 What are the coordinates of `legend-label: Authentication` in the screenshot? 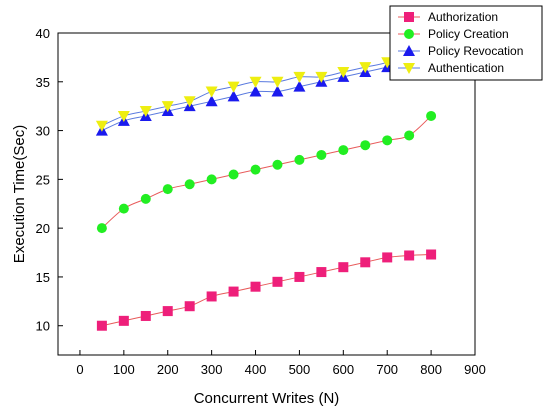 It's located at (466, 68).